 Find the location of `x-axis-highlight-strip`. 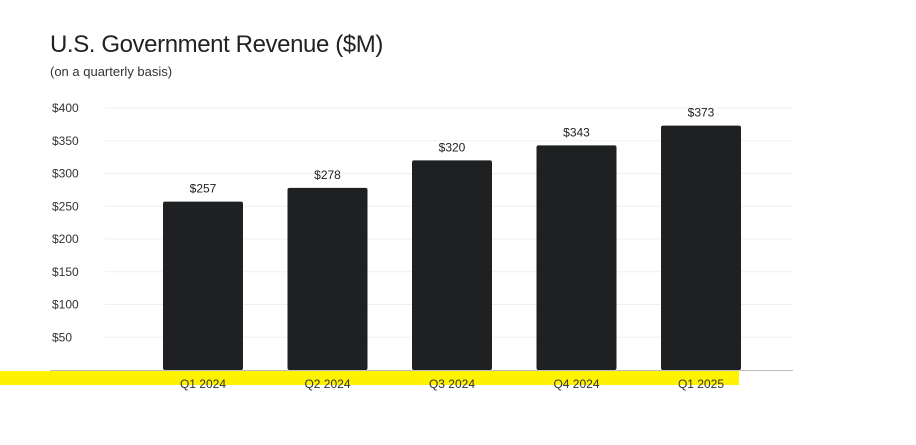

x-axis-highlight-strip is located at coordinates (369, 378).